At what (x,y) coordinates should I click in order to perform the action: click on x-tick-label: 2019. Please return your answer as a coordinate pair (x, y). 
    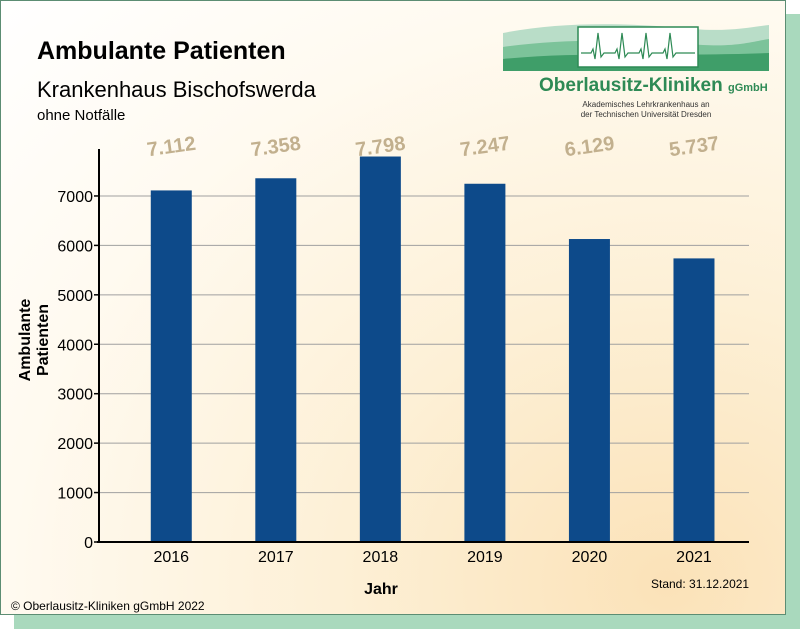
    Looking at the image, I should click on (485, 557).